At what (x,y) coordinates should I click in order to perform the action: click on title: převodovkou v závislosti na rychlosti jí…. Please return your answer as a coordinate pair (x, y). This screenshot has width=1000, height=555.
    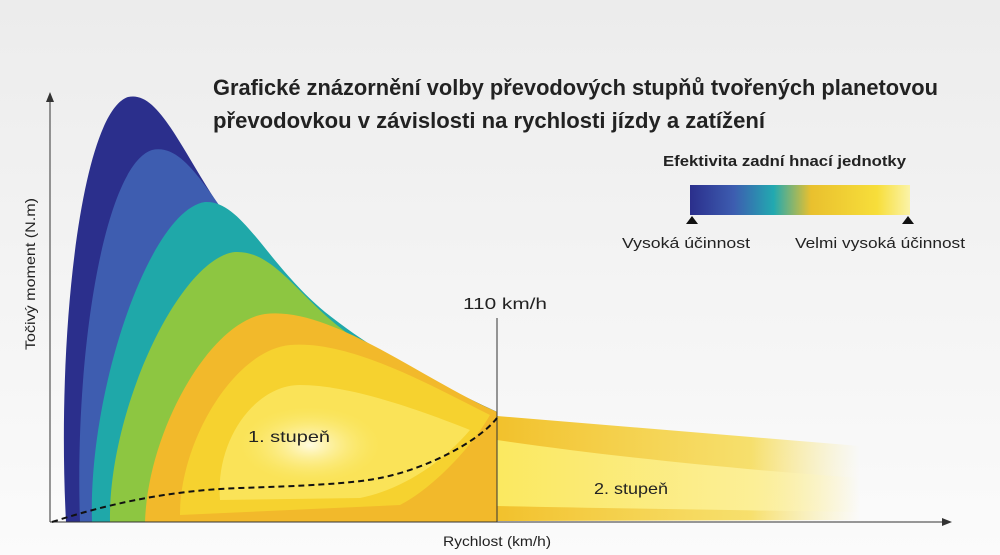
    Looking at the image, I should click on (489, 120).